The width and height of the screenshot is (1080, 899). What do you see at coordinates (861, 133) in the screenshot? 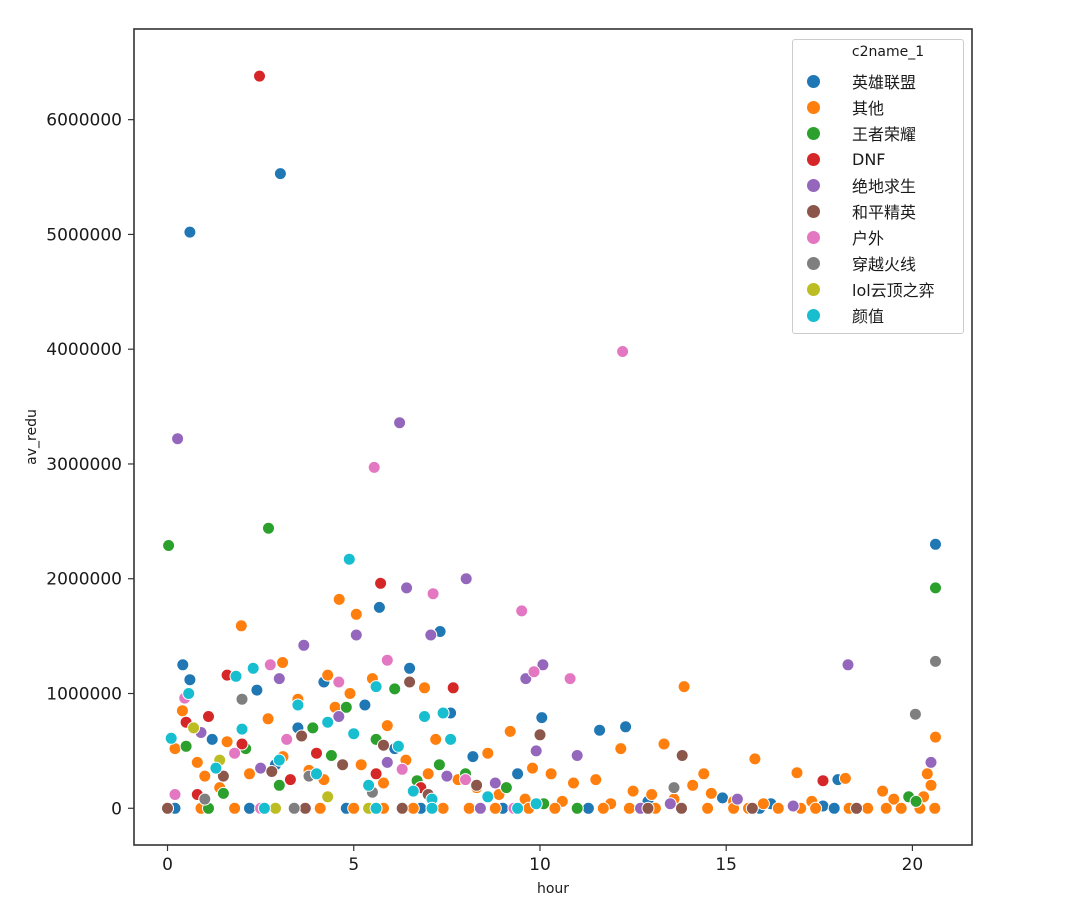
I see `legend-item: 王者荣耀` at bounding box center [861, 133].